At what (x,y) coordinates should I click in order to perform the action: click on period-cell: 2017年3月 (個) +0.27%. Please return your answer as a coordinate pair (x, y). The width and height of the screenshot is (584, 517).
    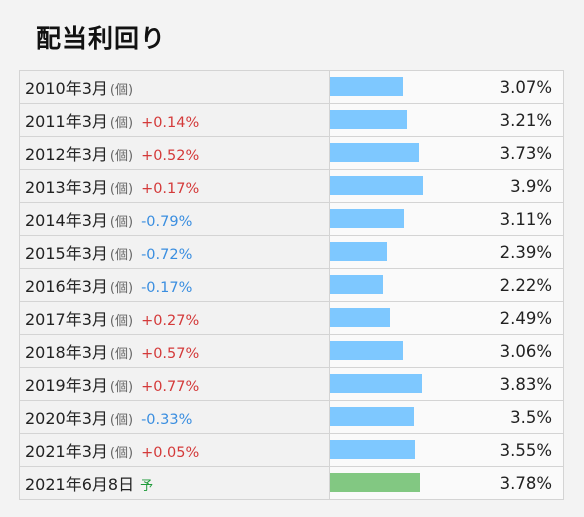
    Looking at the image, I should click on (174, 318).